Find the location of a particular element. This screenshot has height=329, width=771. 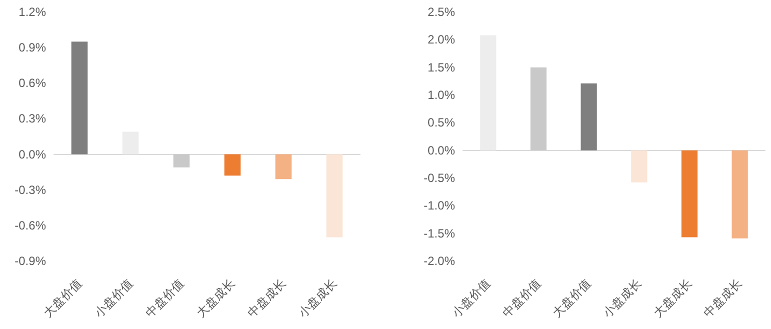

y-tick-label: -0.3% is located at coordinates (30, 189).